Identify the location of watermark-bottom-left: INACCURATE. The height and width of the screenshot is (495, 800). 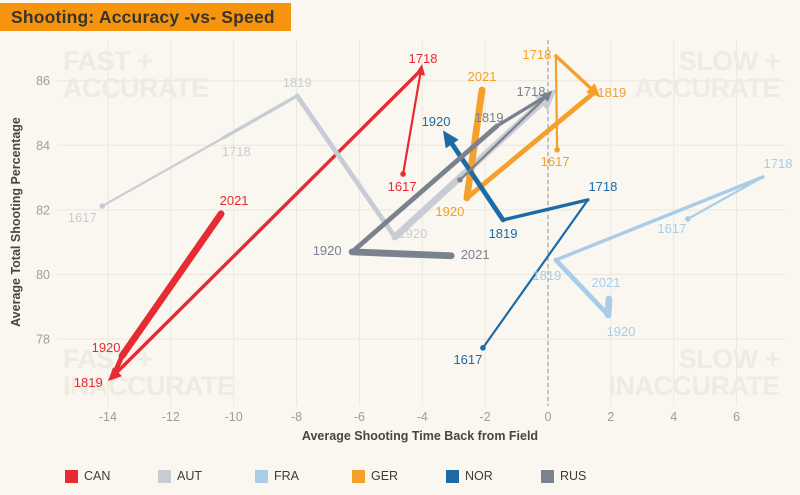
(149, 386).